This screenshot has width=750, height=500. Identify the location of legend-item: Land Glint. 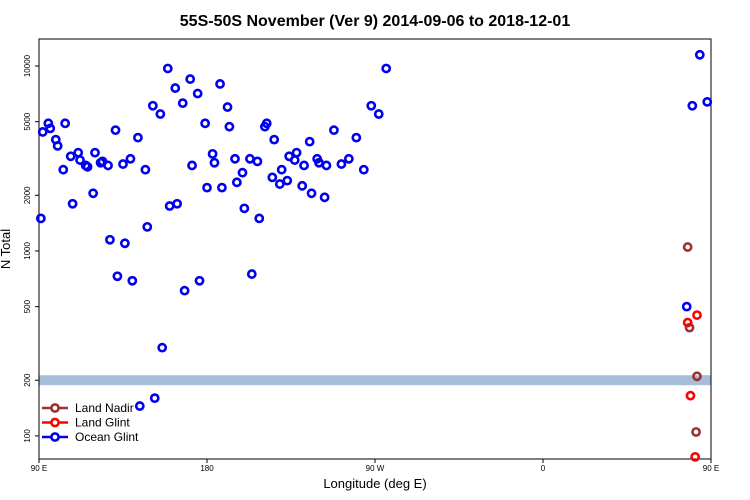
(86, 423).